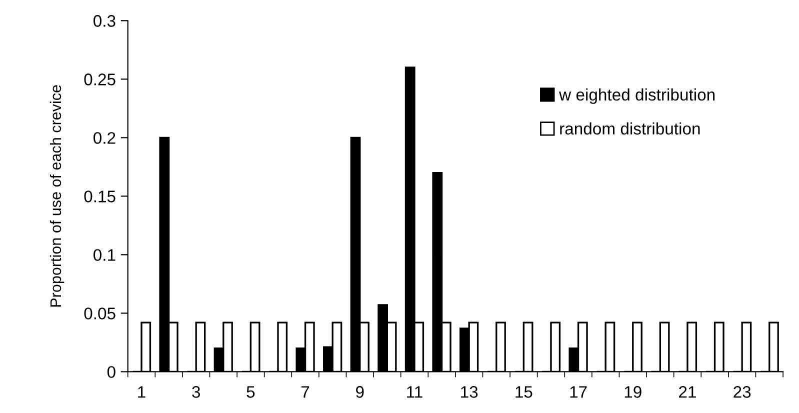 The width and height of the screenshot is (799, 413). I want to click on x-tick-label: 5, so click(250, 392).